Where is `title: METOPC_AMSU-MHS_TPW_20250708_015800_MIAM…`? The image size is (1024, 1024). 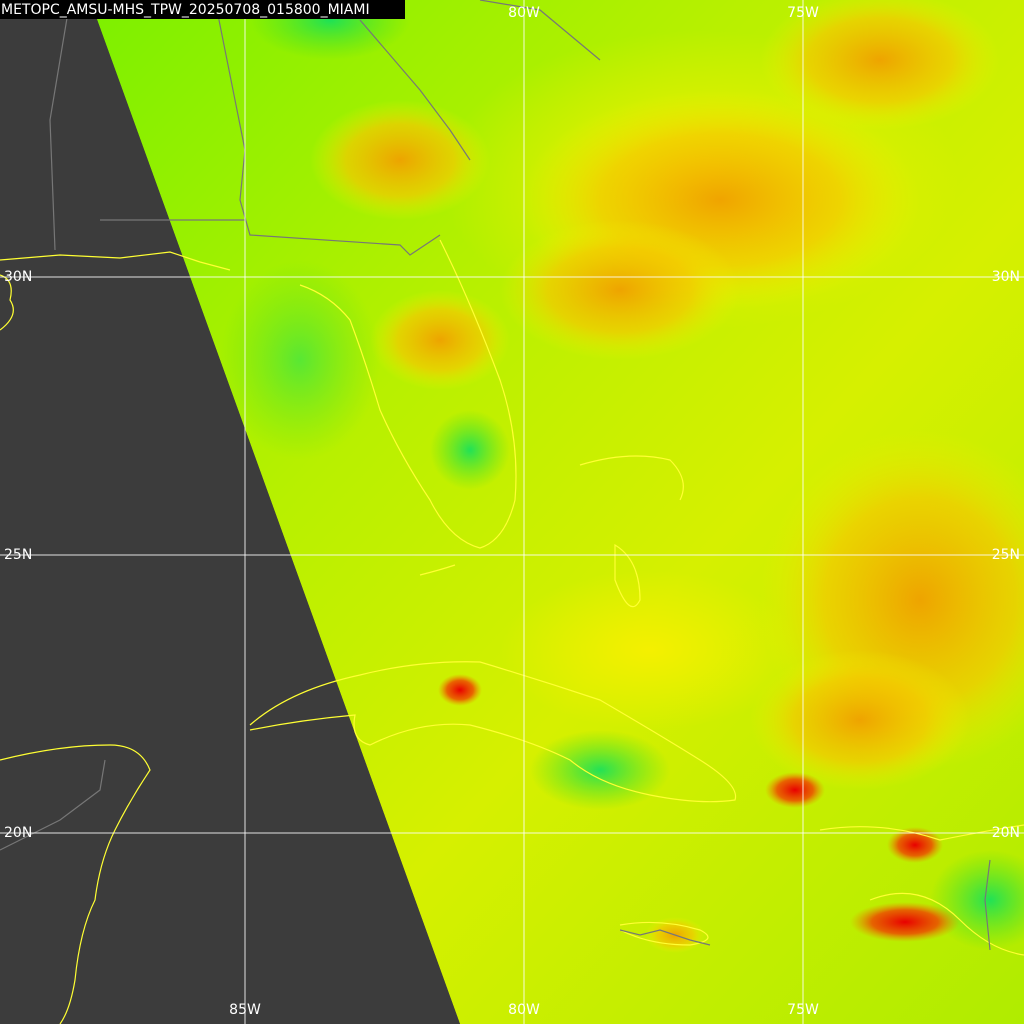
title: METOPC_AMSU-MHS_TPW_20250708_015800_MIAM… is located at coordinates (185, 10).